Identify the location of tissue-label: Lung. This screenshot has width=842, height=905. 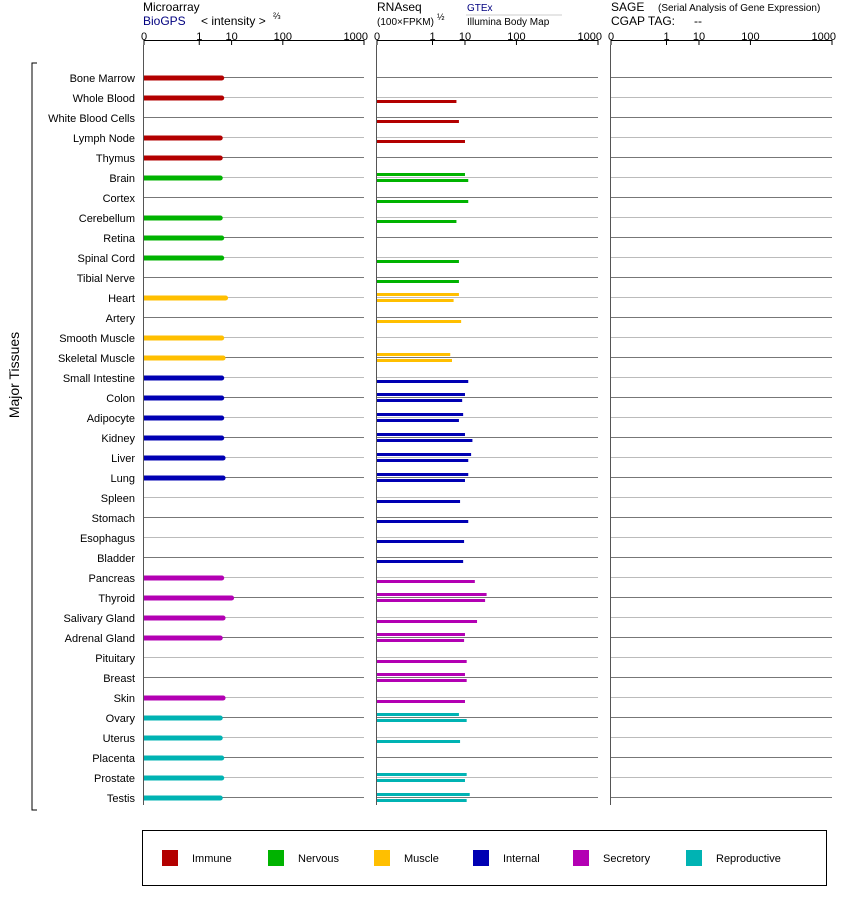
(123, 479).